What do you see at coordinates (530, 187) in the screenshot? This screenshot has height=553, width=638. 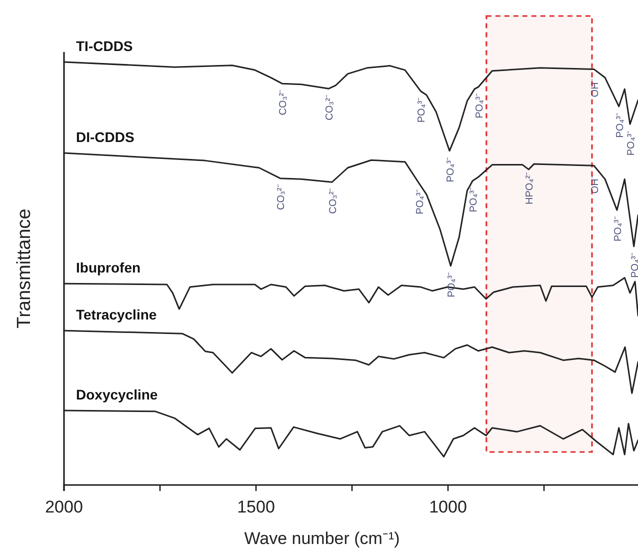 I see `annotation: HPO₄²⁻` at bounding box center [530, 187].